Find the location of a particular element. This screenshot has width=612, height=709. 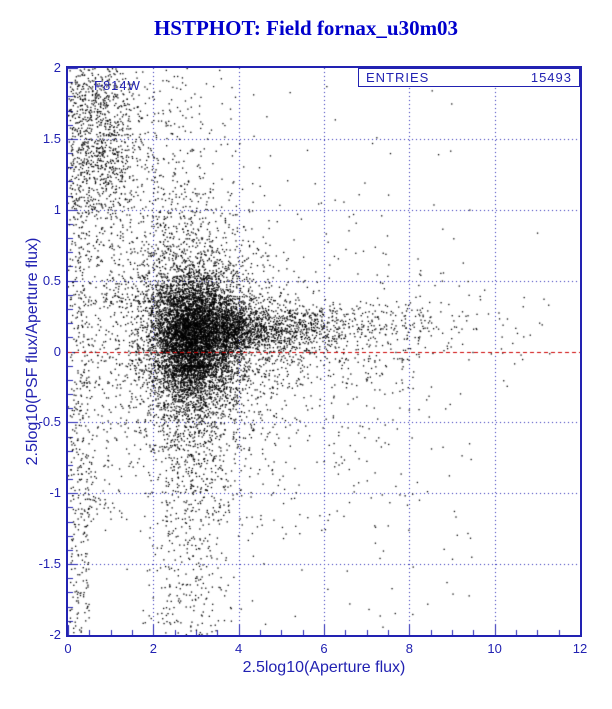

entries-value: 15493 is located at coordinates (551, 77).